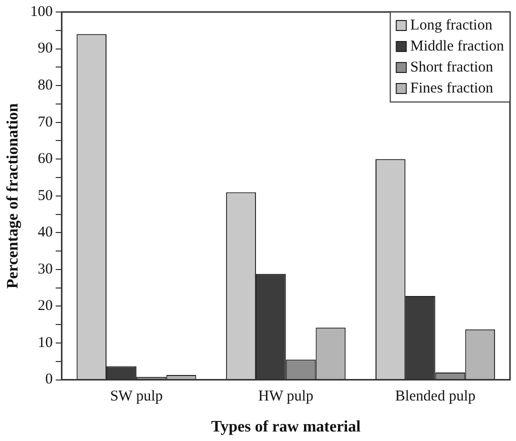 This screenshot has height=441, width=516. I want to click on y-tick-label: 30, so click(45, 269).